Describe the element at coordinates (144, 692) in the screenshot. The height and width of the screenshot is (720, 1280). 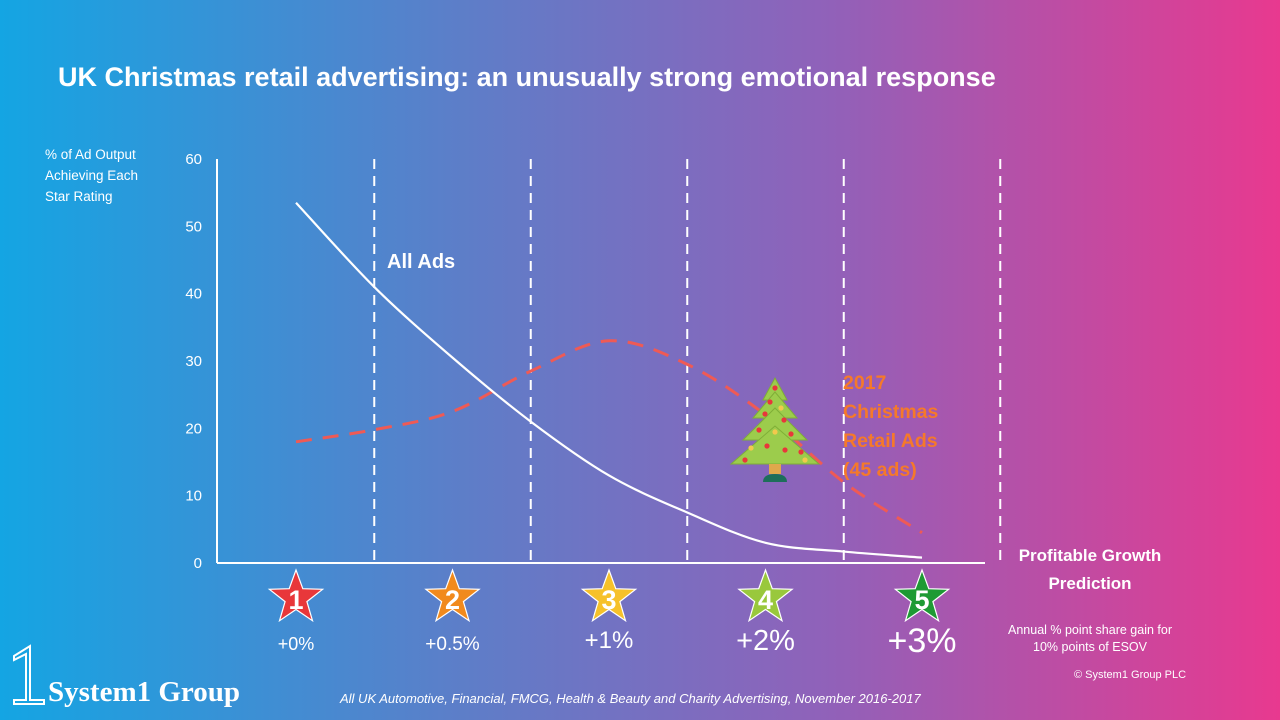
I see `logo-text: System1 Group` at that location.